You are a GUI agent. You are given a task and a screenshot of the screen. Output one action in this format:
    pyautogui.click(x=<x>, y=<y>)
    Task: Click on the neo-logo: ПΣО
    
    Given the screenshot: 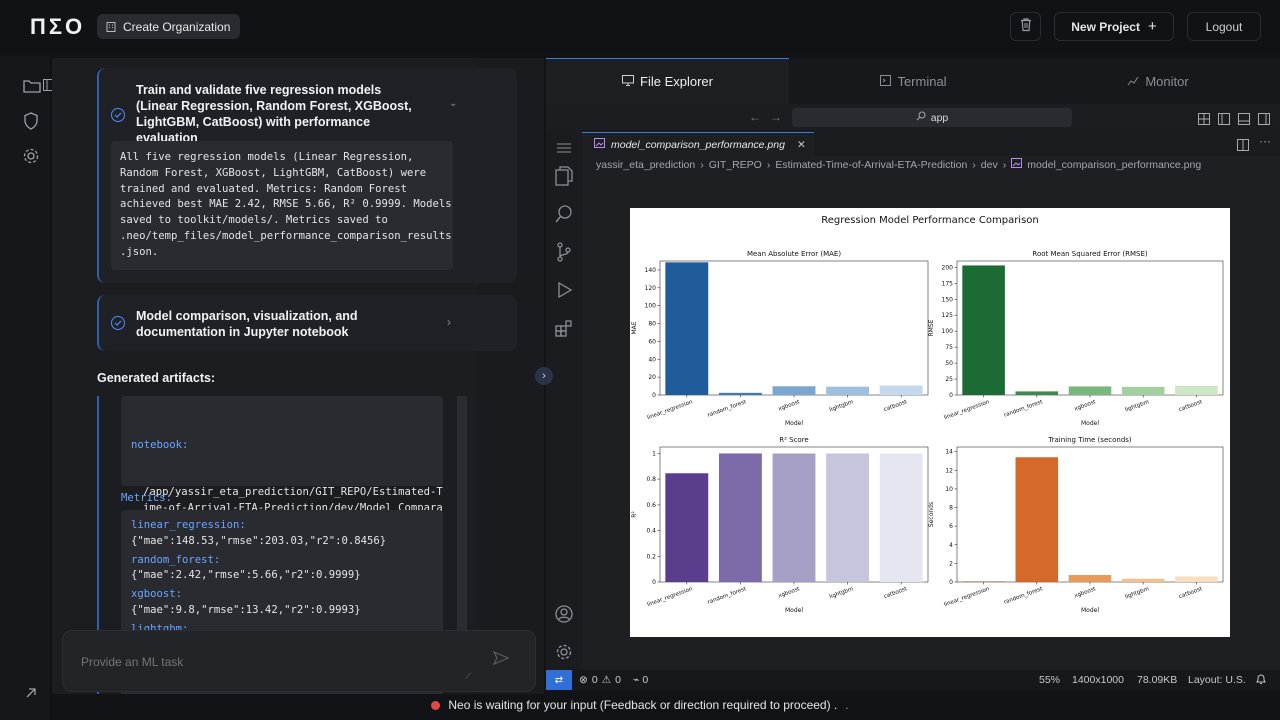 What is the action you would take?
    pyautogui.click(x=58, y=26)
    